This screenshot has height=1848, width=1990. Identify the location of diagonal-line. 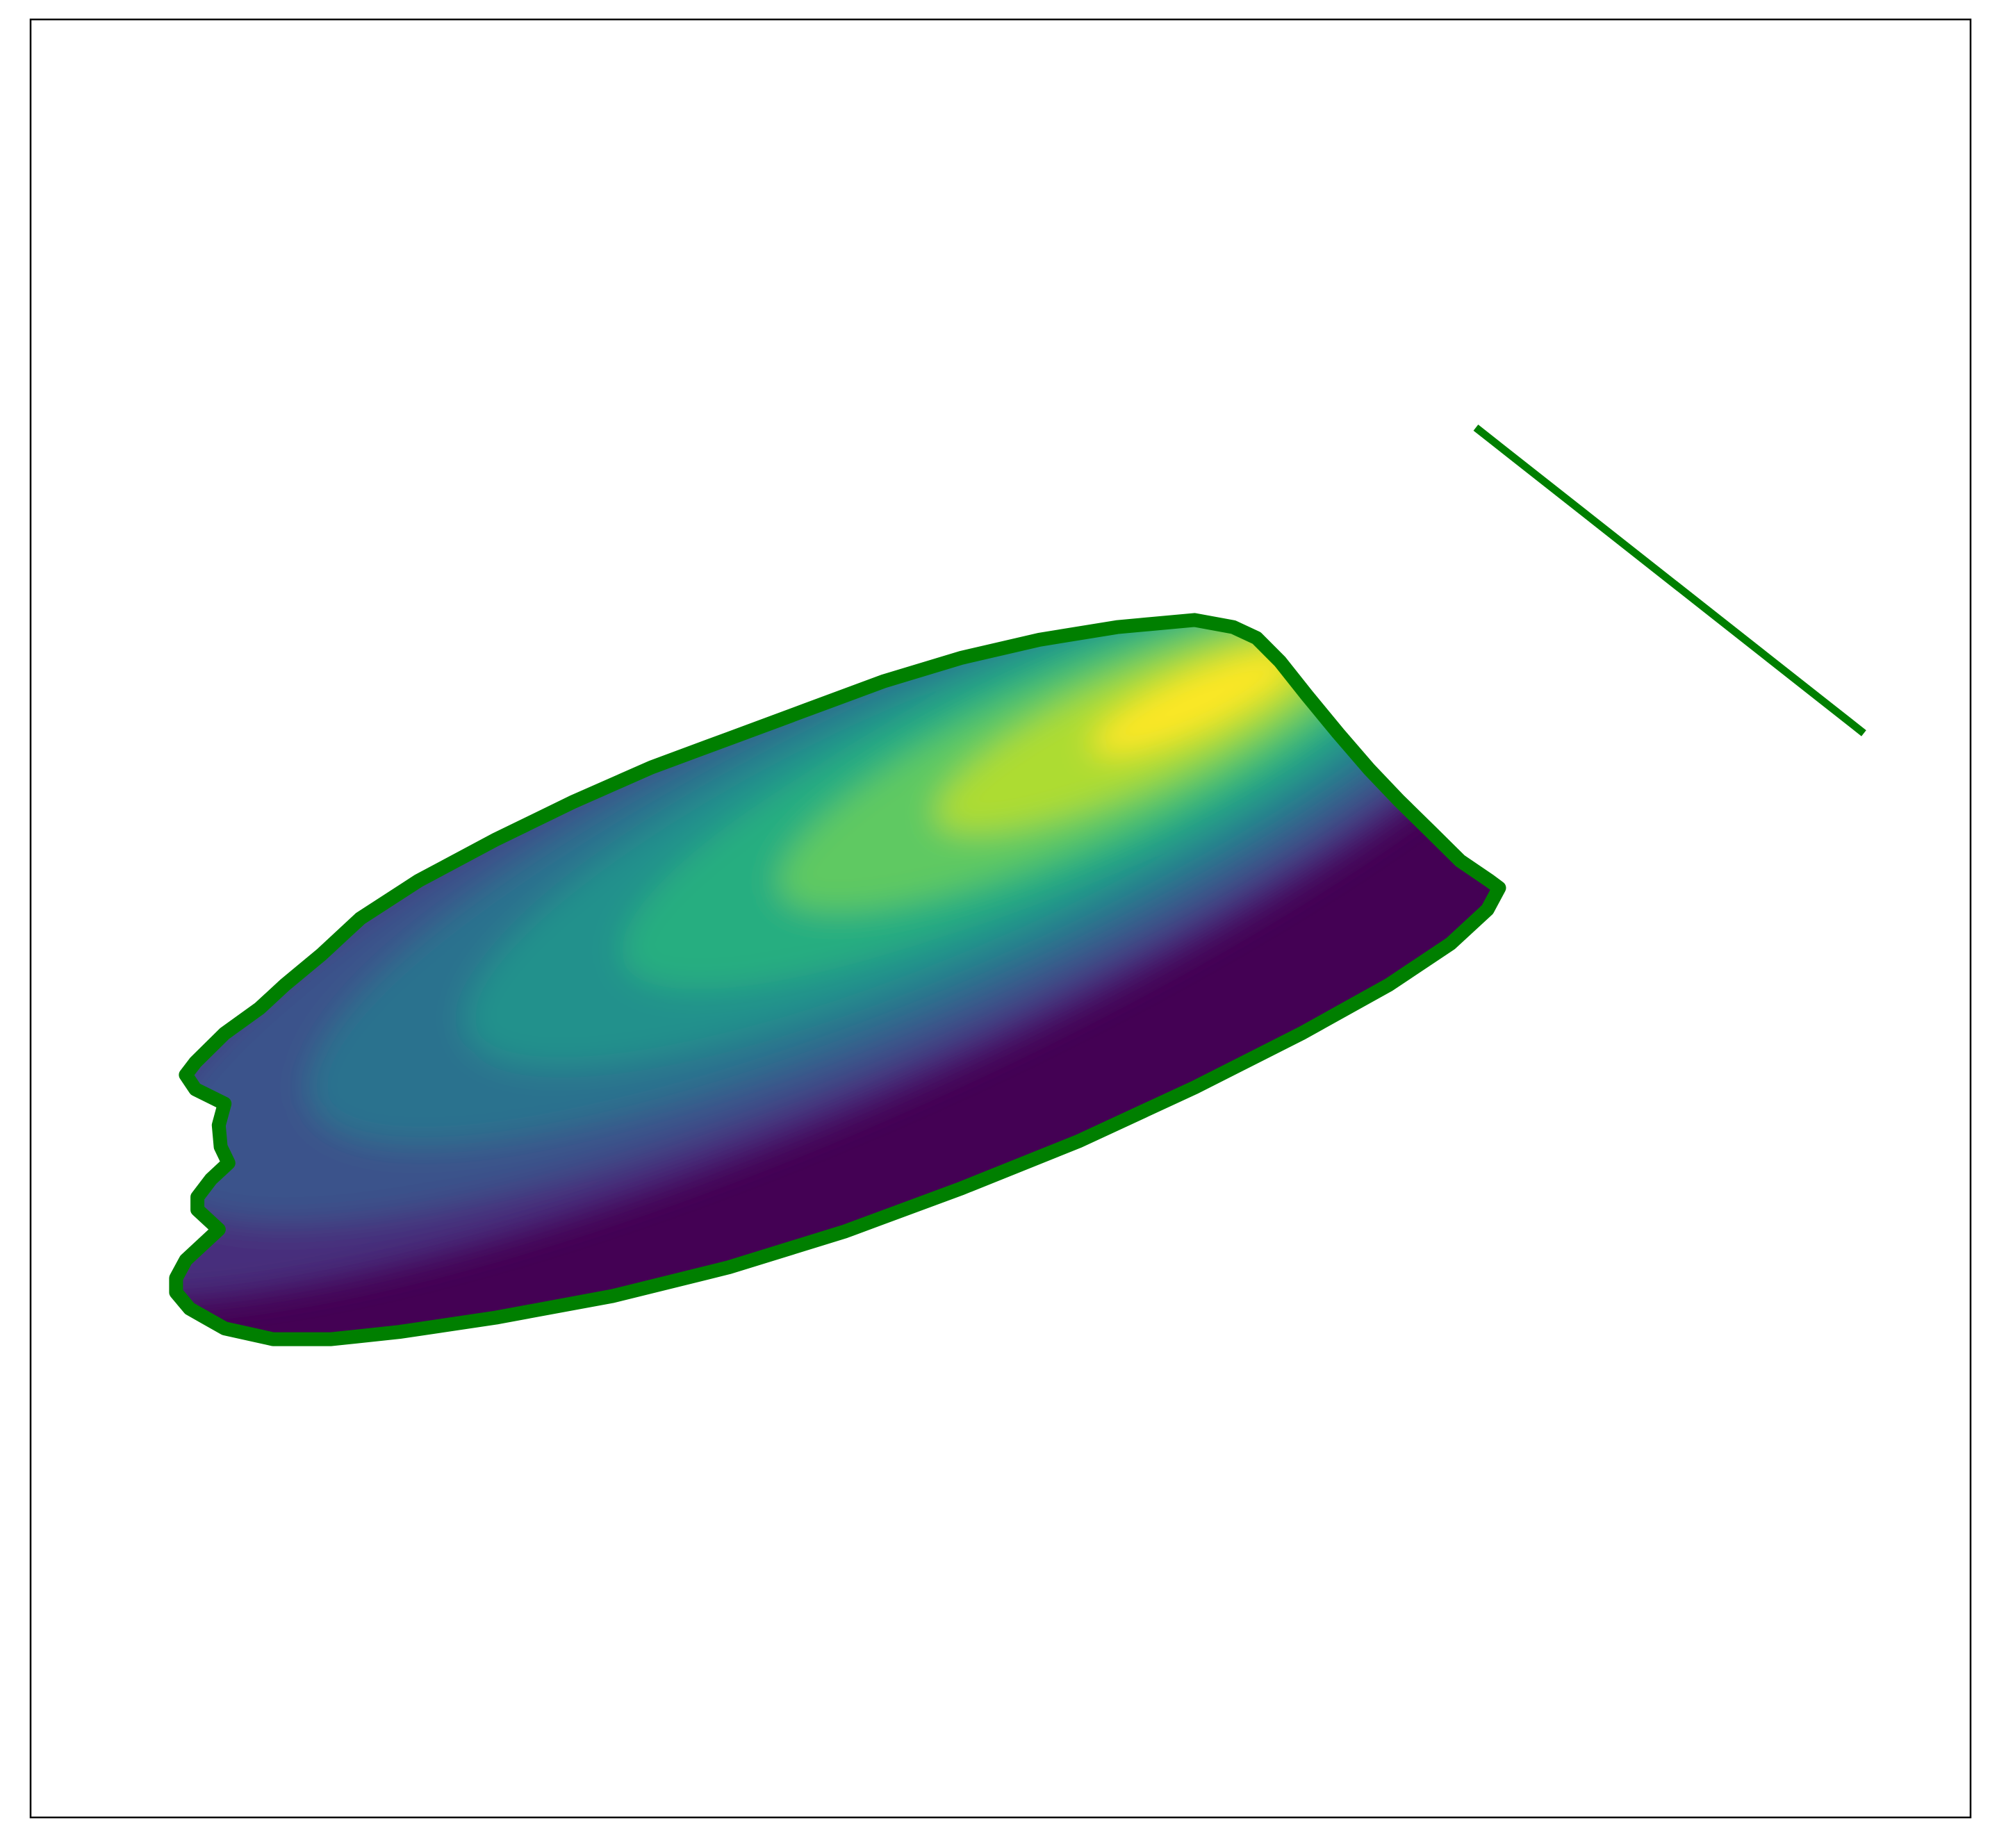
(1669, 580).